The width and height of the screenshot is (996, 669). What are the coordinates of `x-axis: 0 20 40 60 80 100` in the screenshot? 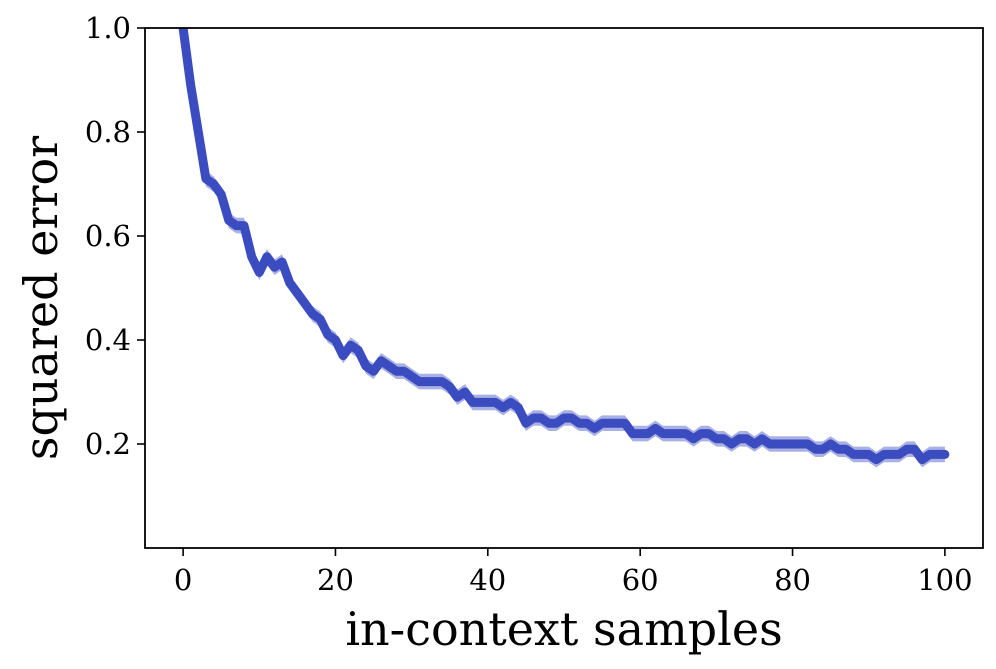 It's located at (573, 572).